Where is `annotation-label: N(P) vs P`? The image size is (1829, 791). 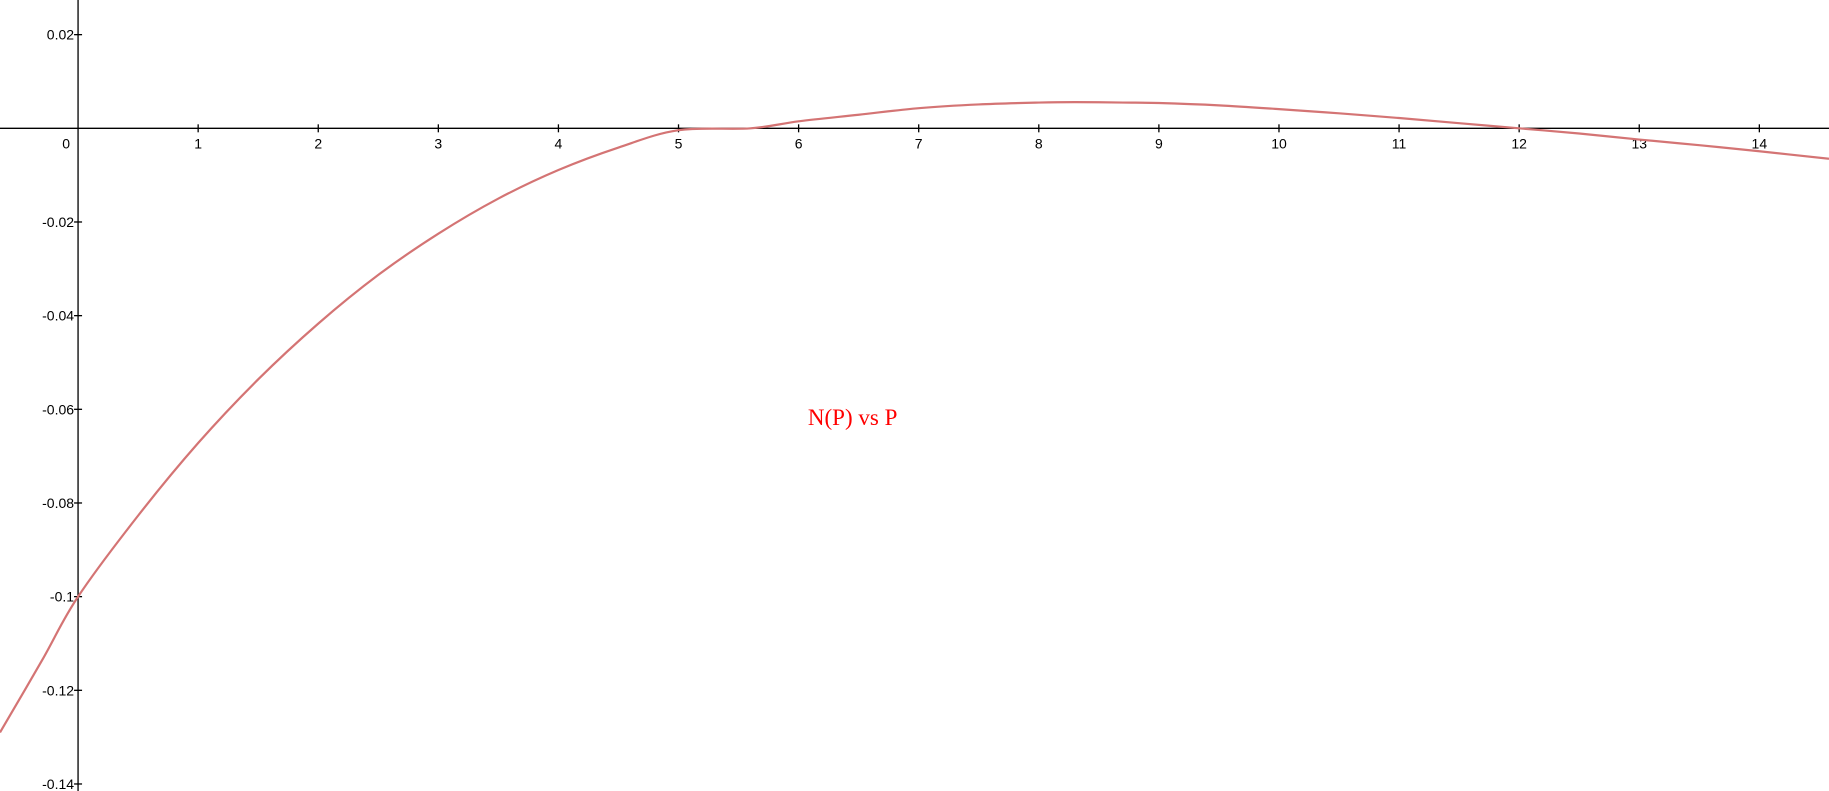
annotation-label: N(P) vs P is located at coordinates (852, 417).